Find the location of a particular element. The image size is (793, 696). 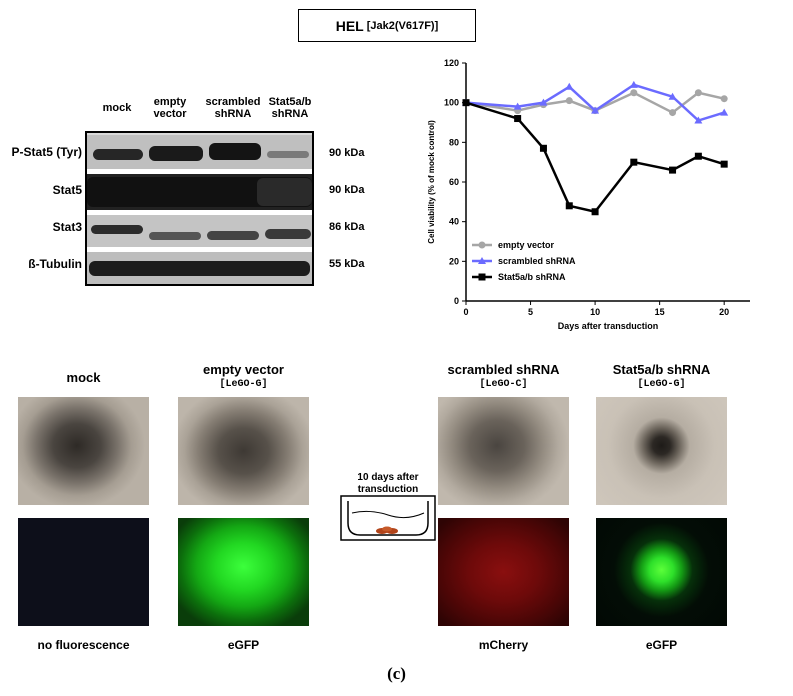

x-axis-label: Days after transduction is located at coordinates (608, 326).